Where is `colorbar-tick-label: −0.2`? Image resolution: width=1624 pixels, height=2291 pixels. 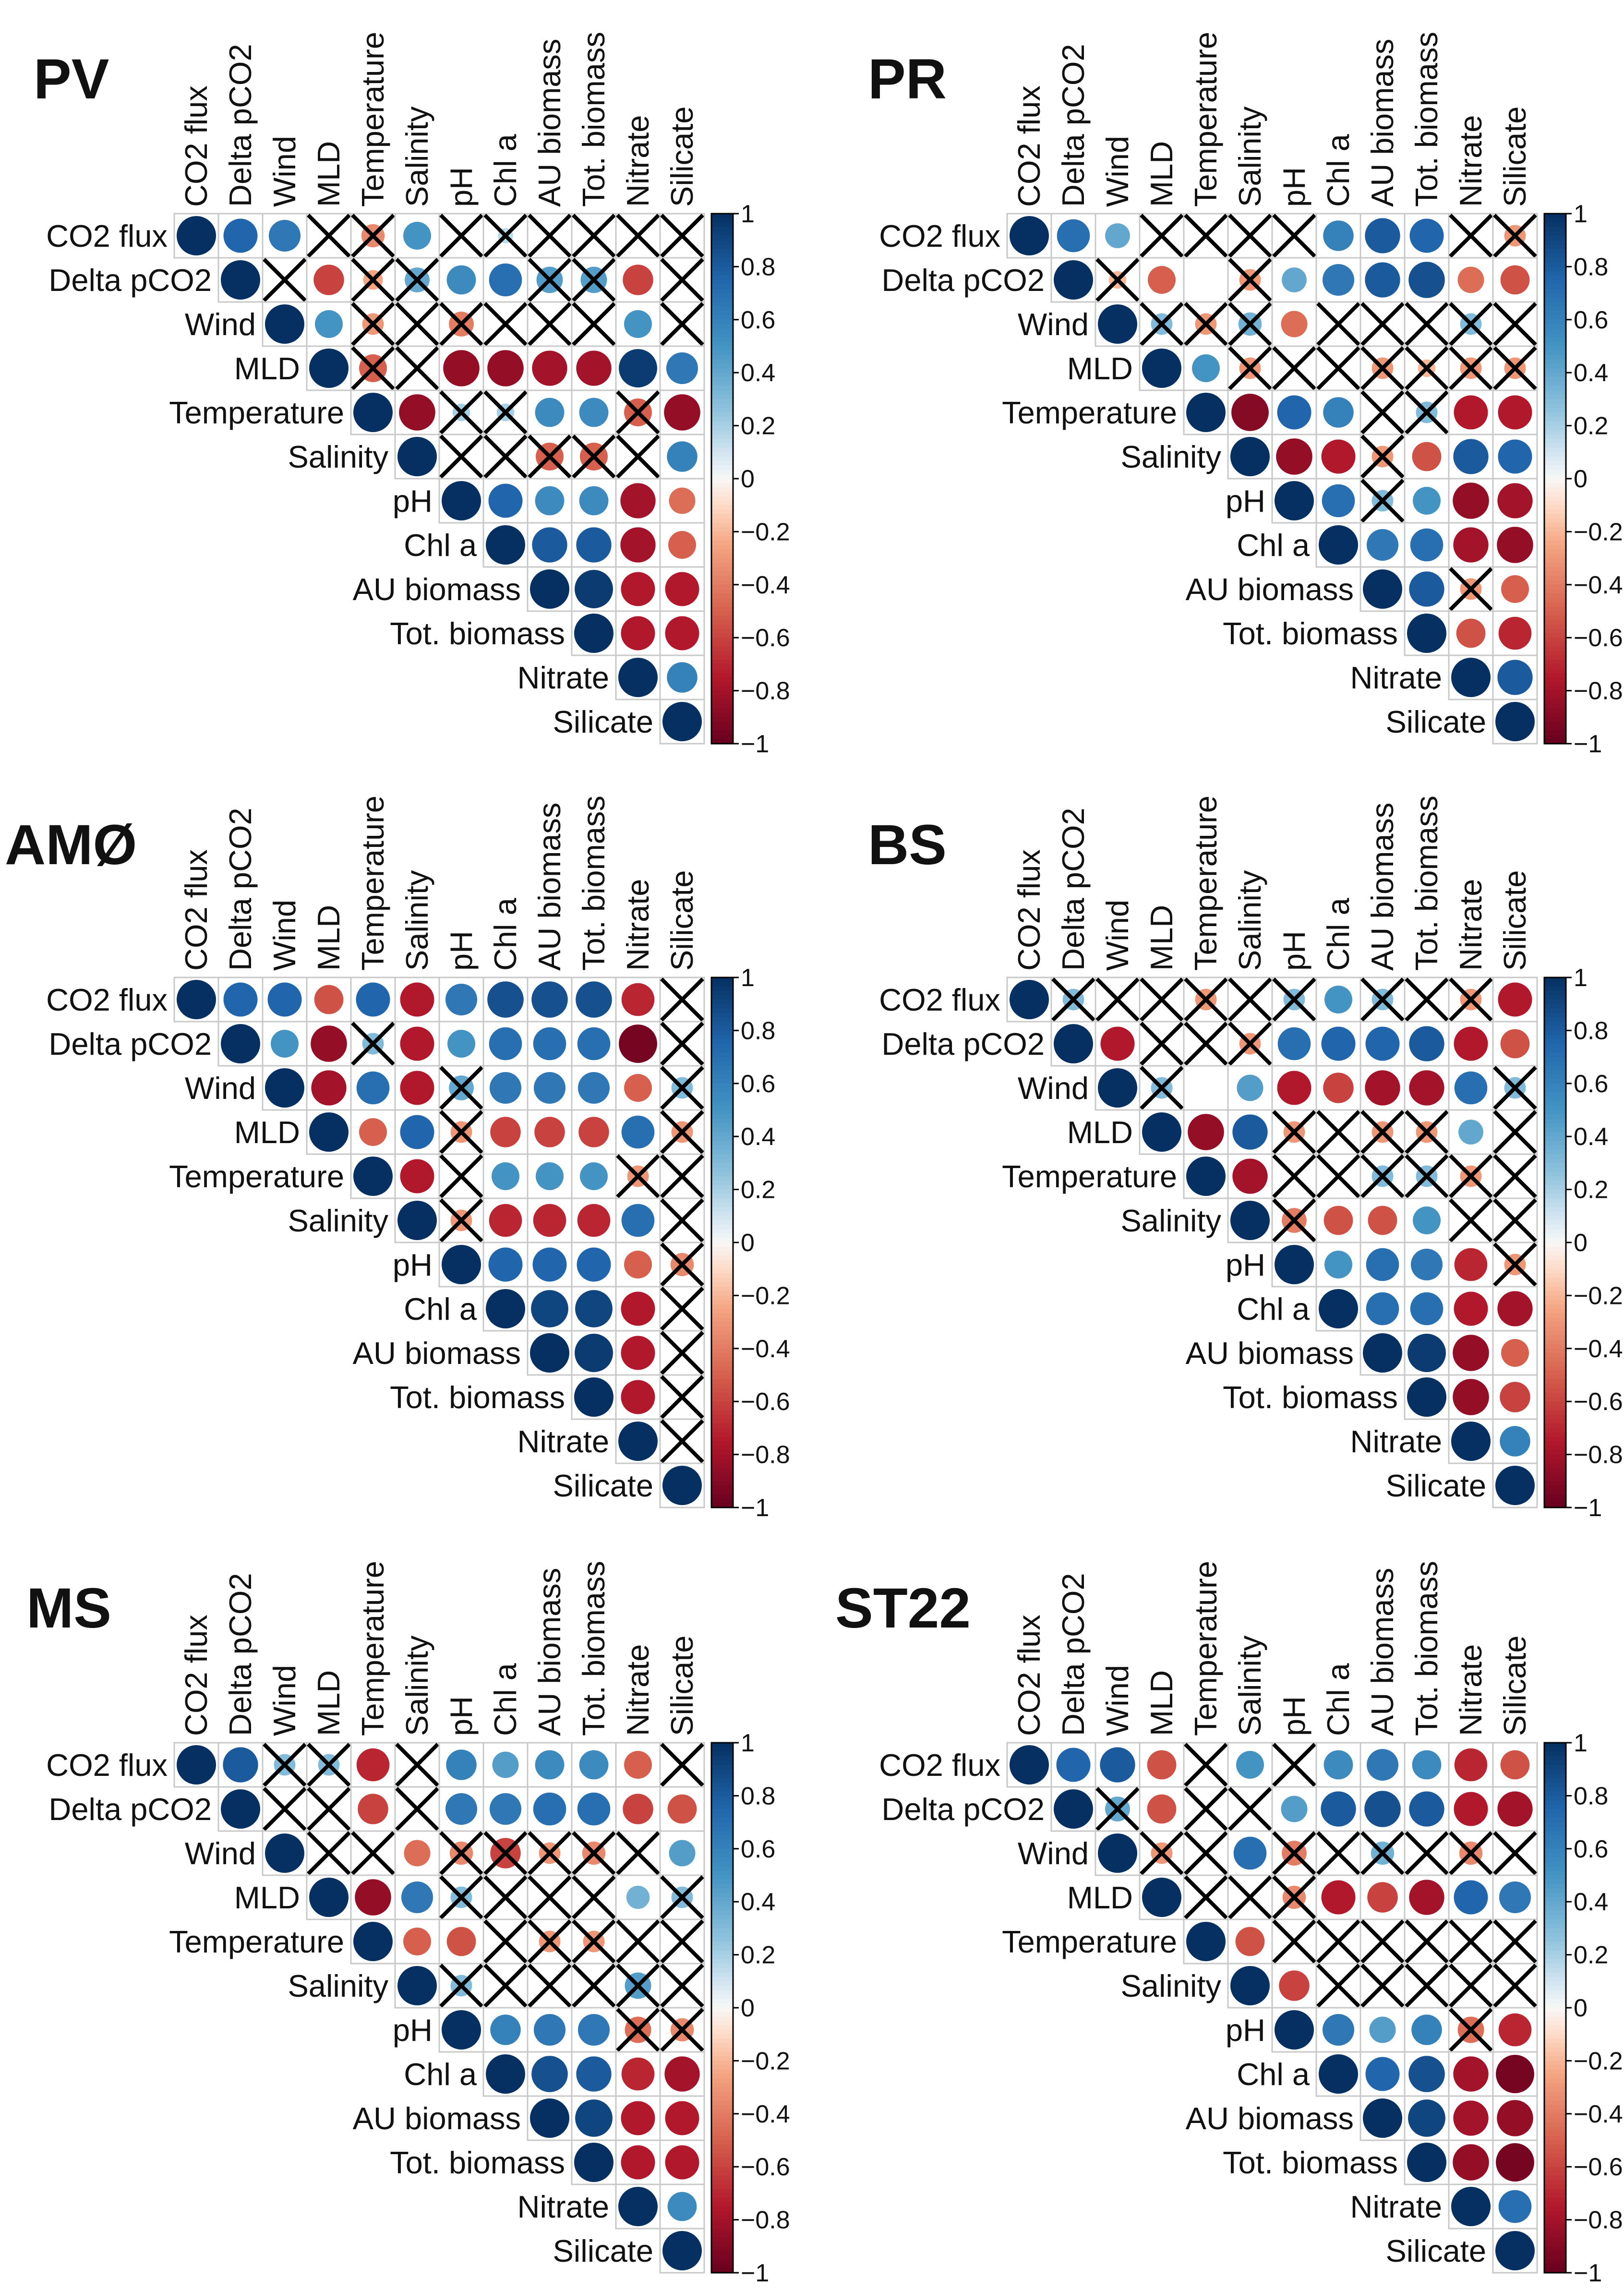
colorbar-tick-label: −0.2 is located at coordinates (1598, 2061).